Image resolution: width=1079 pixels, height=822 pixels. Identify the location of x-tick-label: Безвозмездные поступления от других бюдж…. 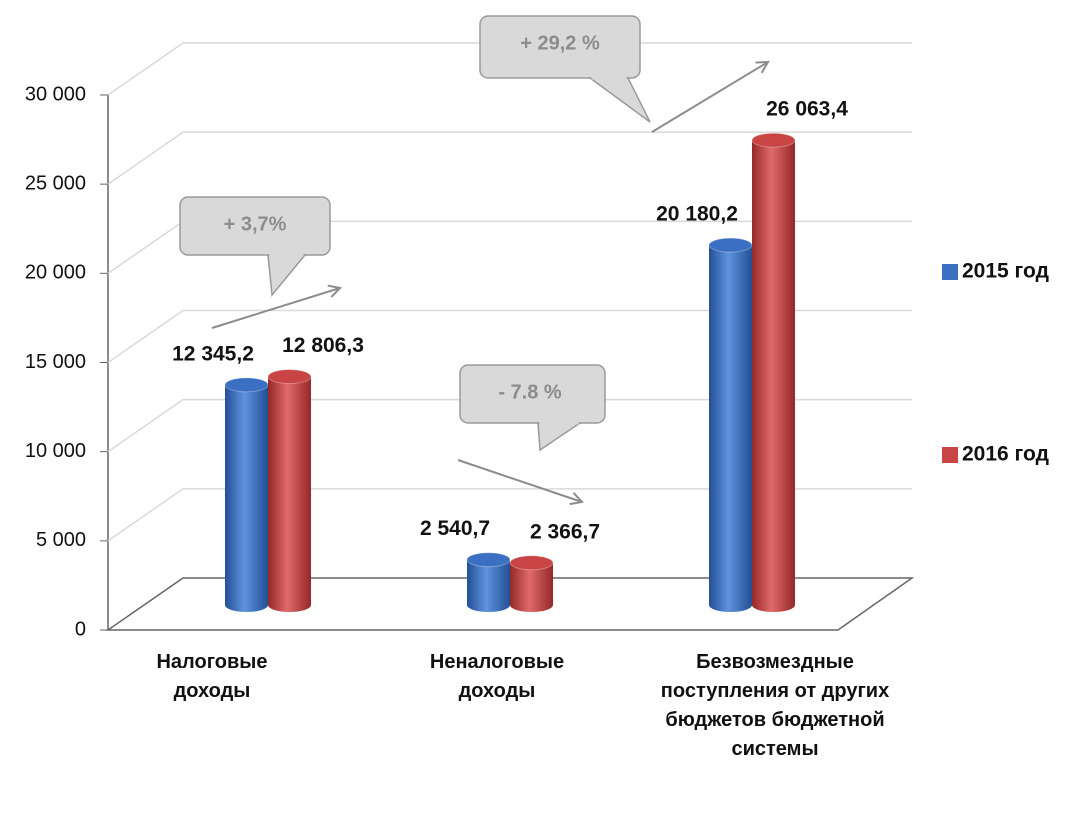
(775, 705).